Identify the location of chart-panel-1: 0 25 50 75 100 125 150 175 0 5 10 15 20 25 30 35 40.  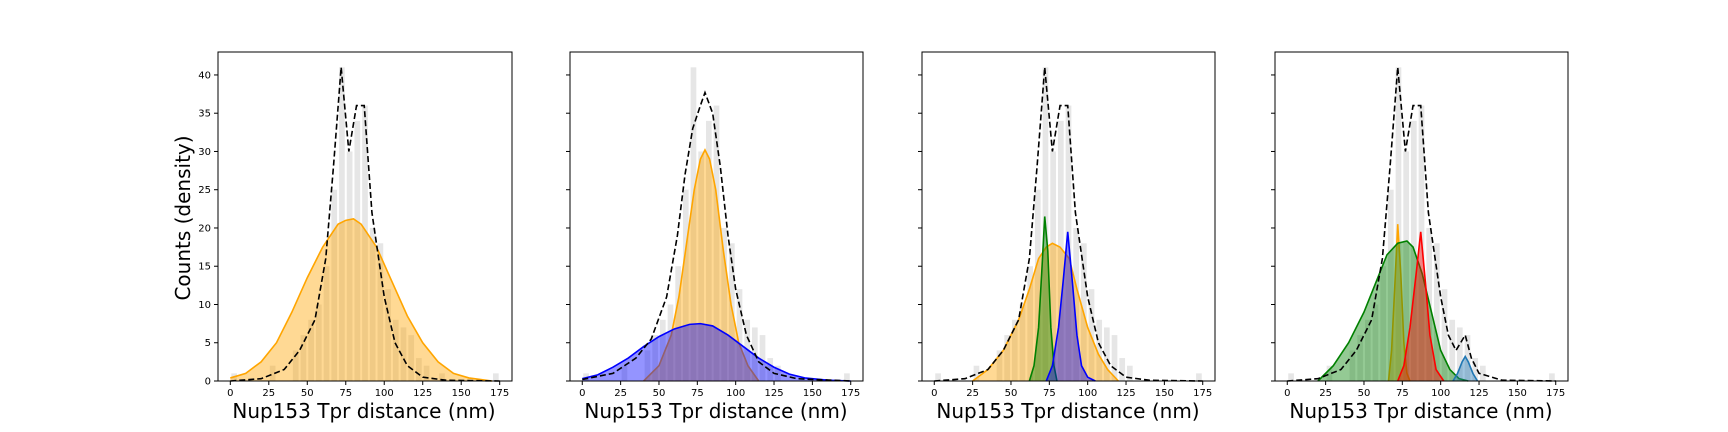
(355, 225).